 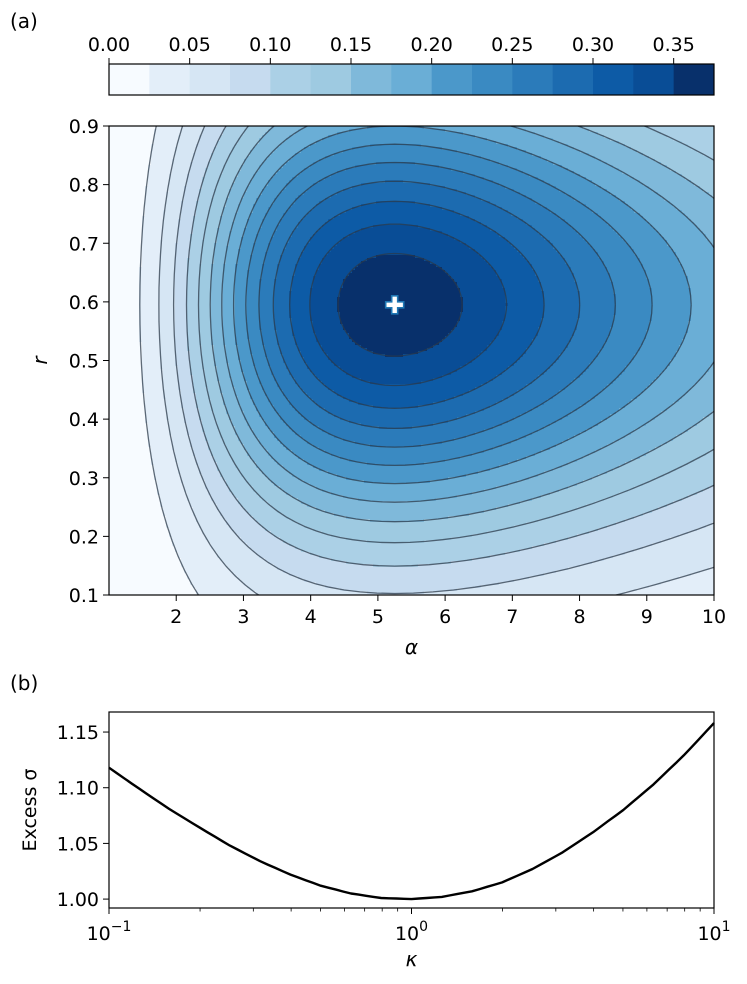 What do you see at coordinates (580, 617) in the screenshot?
I see `x-tick-label: 8` at bounding box center [580, 617].